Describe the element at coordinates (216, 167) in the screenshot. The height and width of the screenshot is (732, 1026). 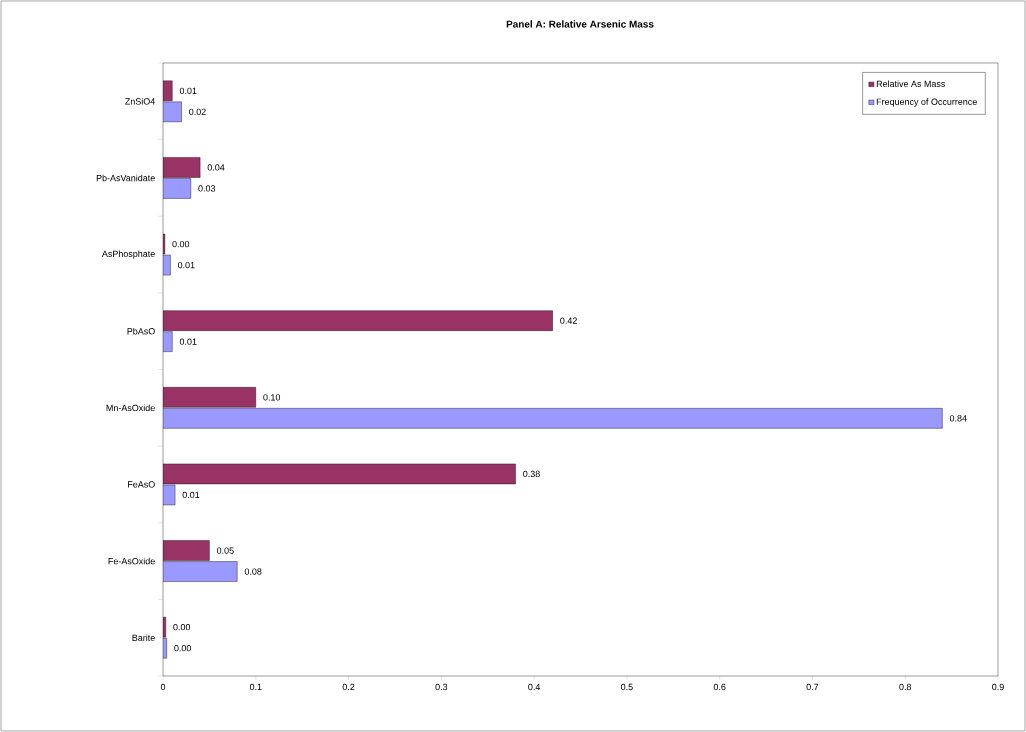
I see `data-label: 0.04` at that location.